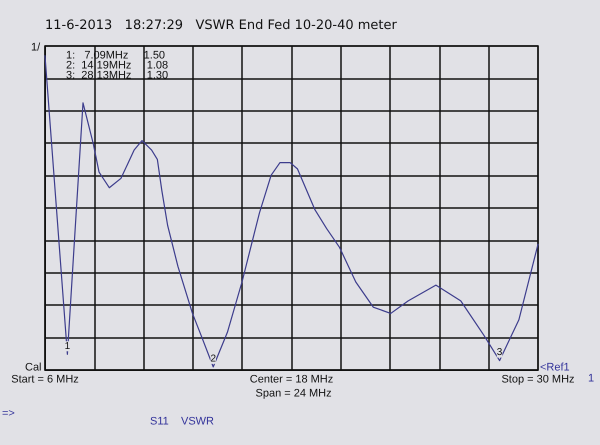  Describe the element at coordinates (294, 394) in the screenshot. I see `text: Span = 24 MHz` at that location.